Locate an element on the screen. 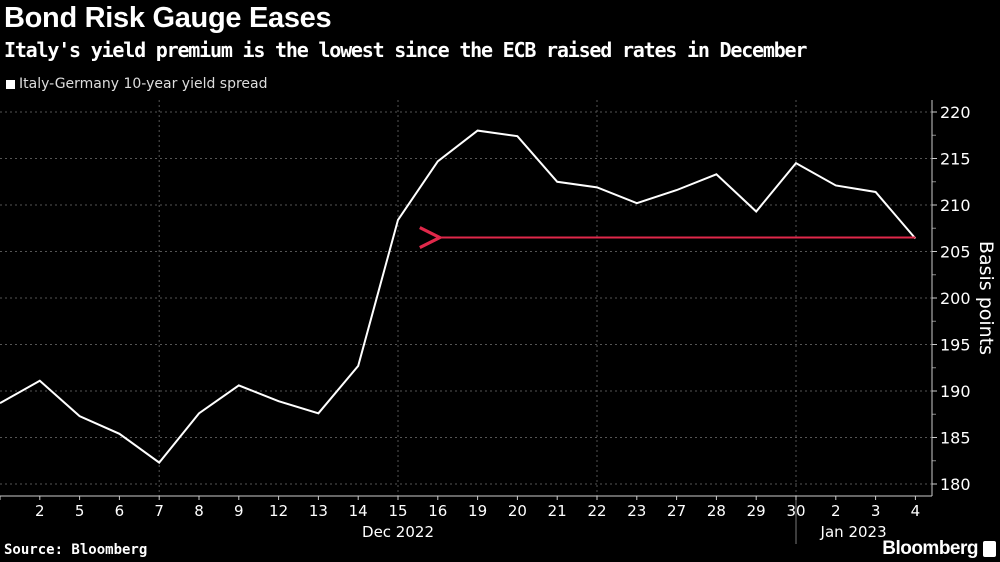 This screenshot has width=1000, height=562. y-tick-label: 205 is located at coordinates (955, 252).